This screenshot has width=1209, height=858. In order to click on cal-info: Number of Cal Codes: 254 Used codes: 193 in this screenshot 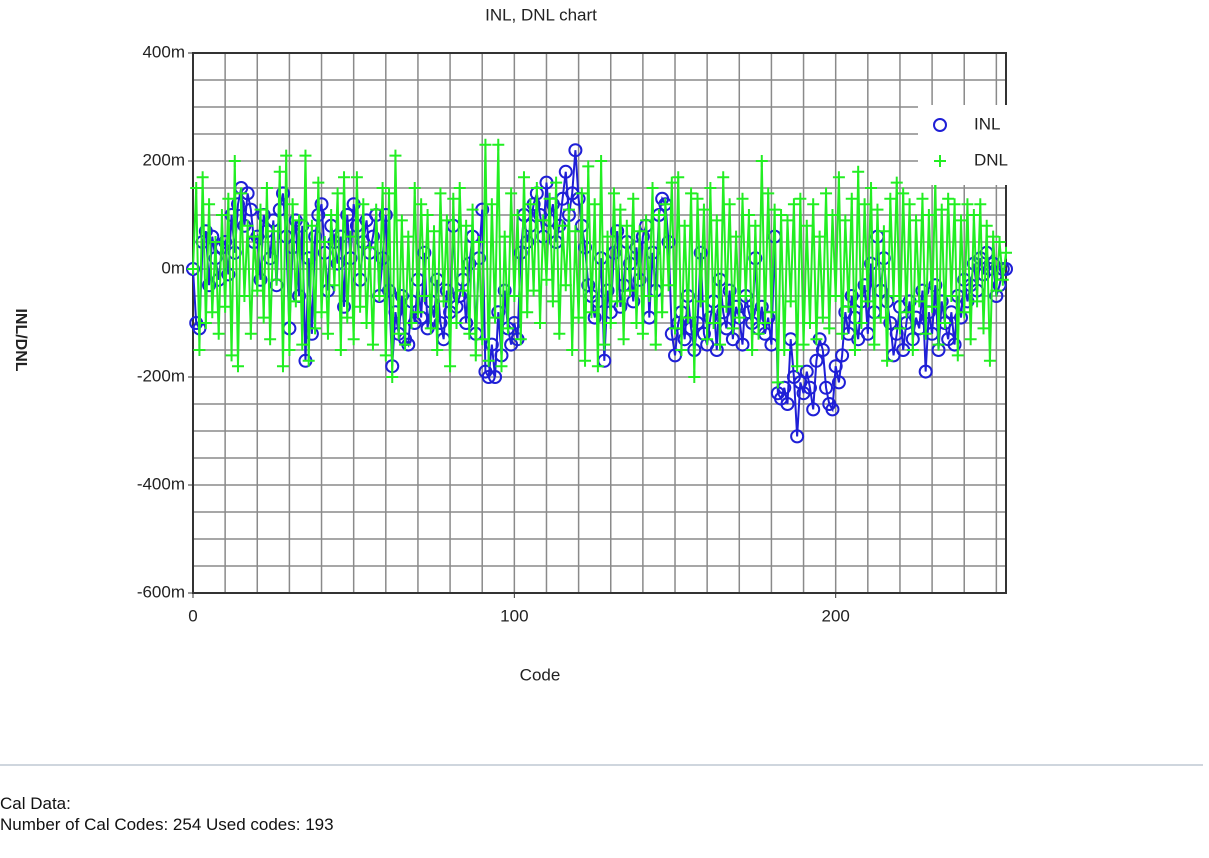, I will do `click(167, 824)`.